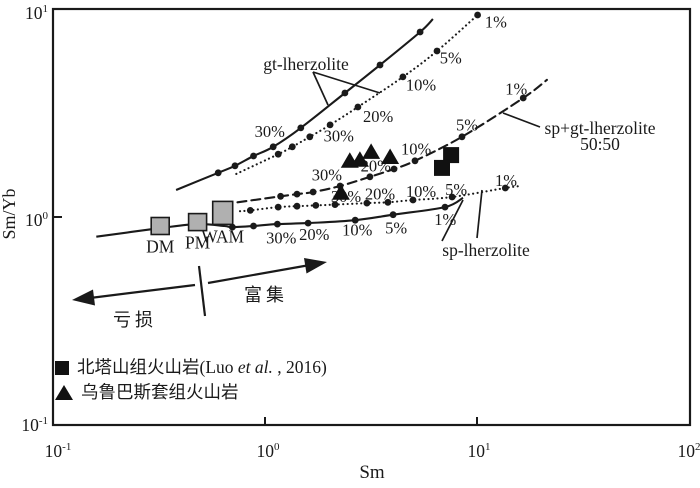 This screenshot has height=488, width=700. I want to click on sp-gt-lherzolite-leader-line, so click(521, 120).